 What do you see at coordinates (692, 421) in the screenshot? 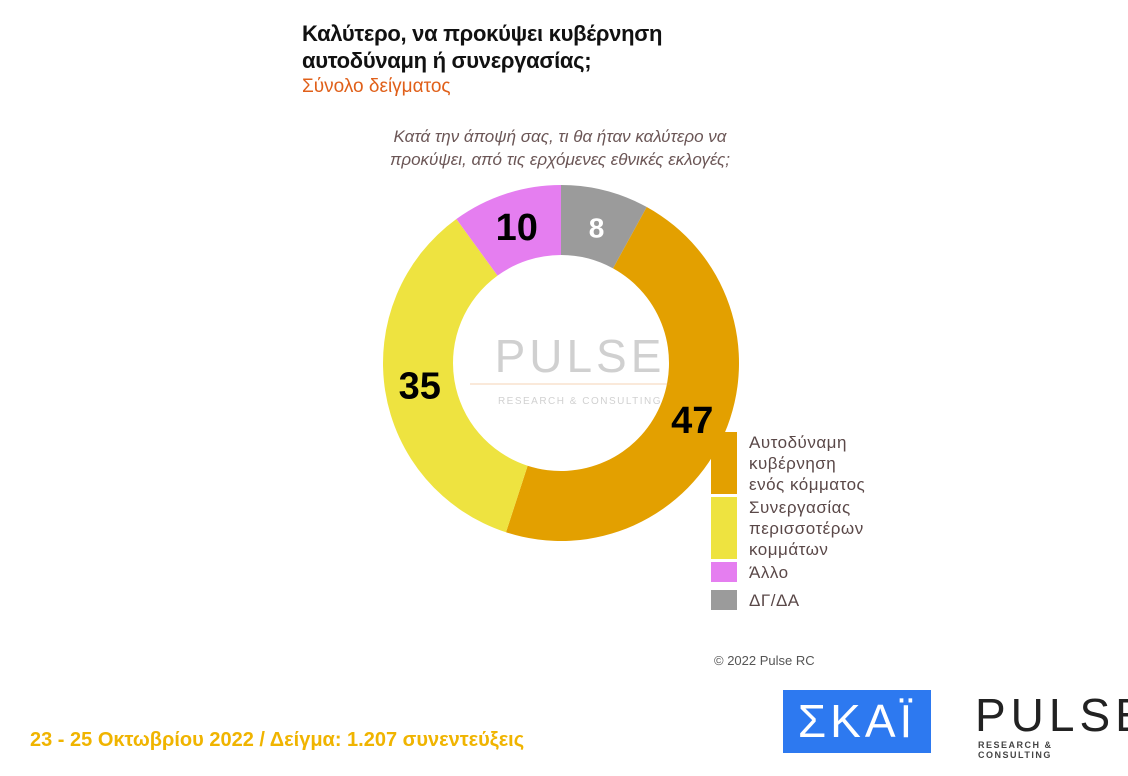
I see `data-label: 47` at bounding box center [692, 421].